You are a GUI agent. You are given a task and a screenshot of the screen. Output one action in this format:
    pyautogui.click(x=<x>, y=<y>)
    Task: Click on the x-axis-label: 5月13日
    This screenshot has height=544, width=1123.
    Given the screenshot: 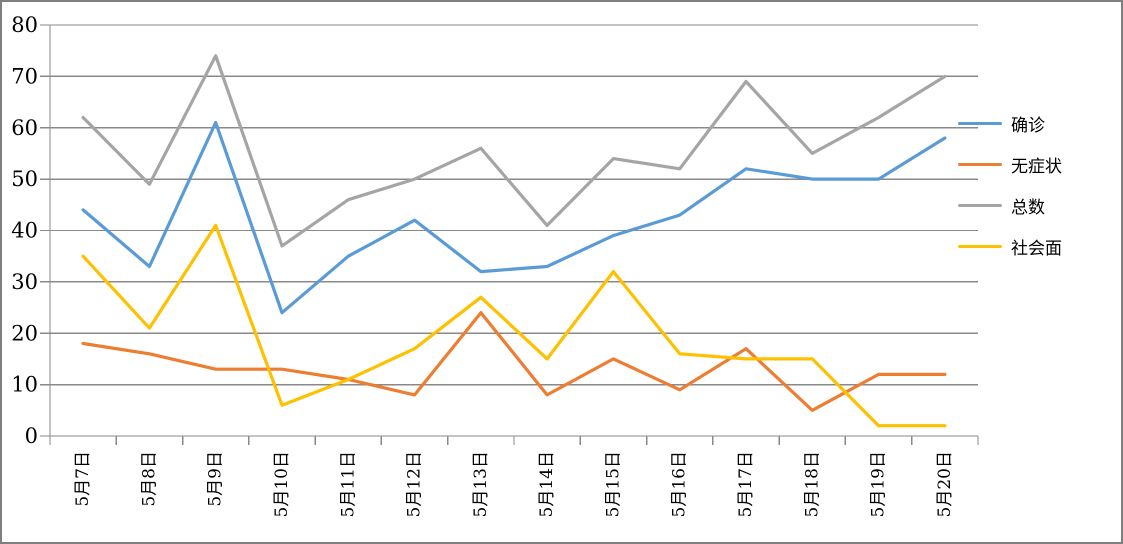 What is the action you would take?
    pyautogui.click(x=481, y=484)
    